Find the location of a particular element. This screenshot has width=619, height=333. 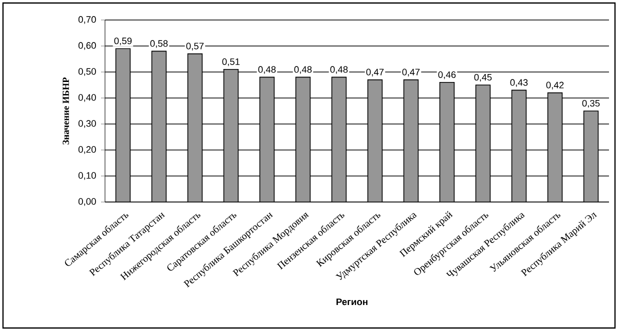

data-label: 0,59 is located at coordinates (123, 42).